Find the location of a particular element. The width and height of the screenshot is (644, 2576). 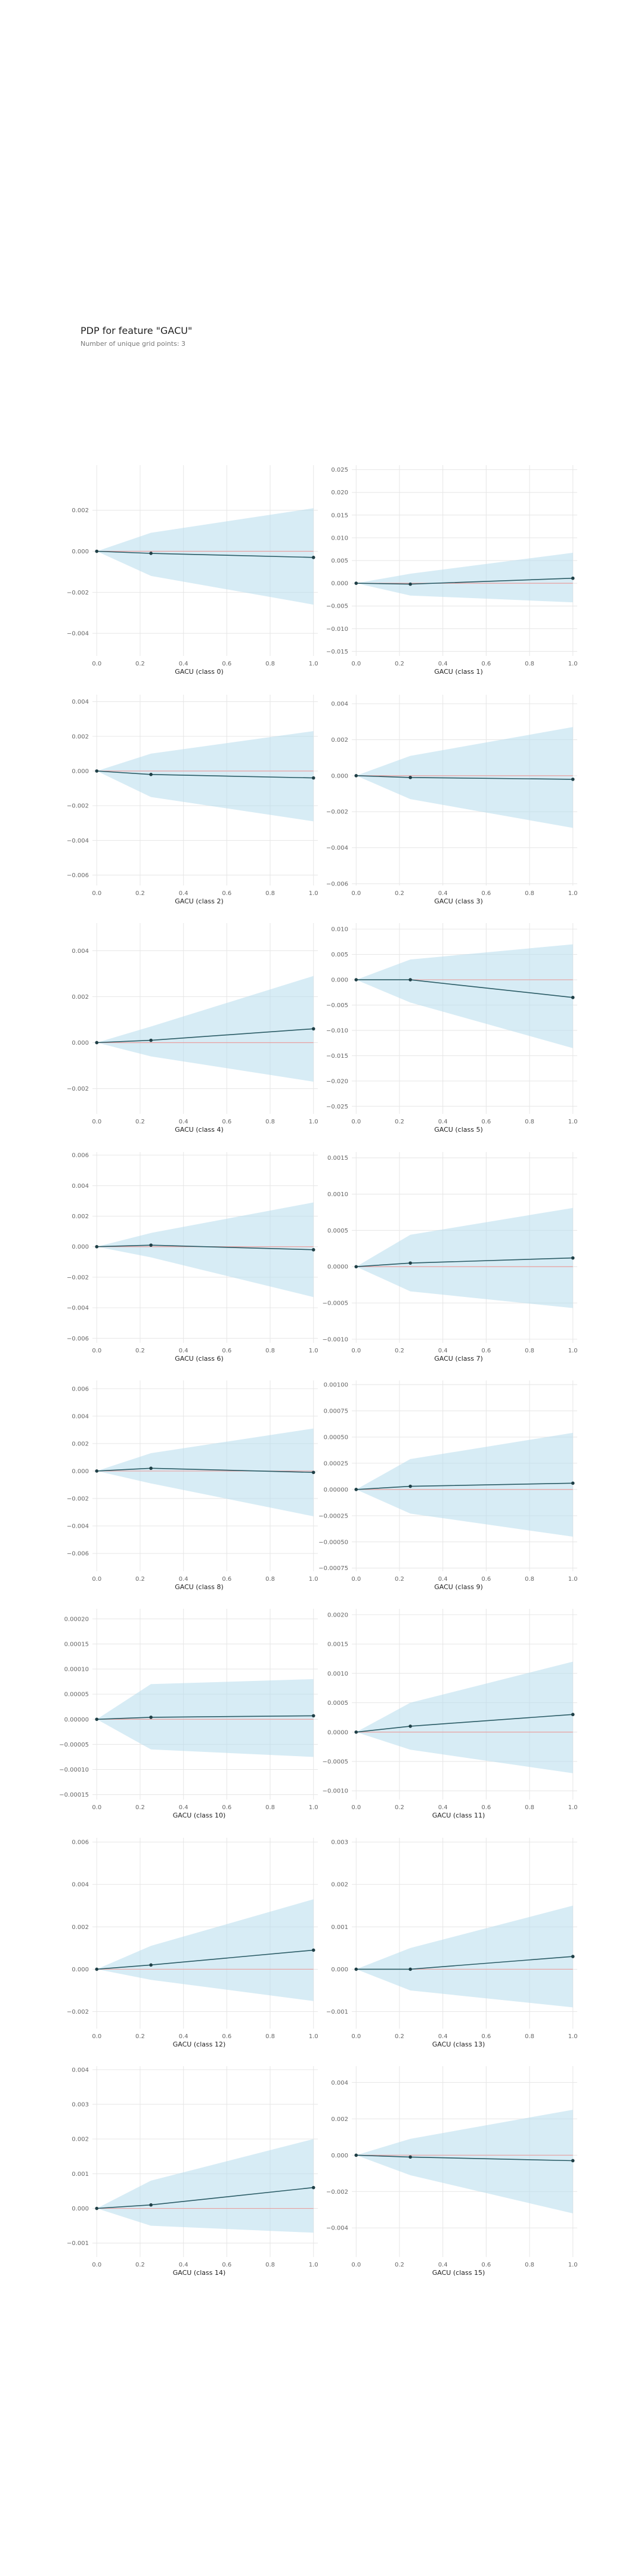

y-tick-label: 0.00020 is located at coordinates (77, 1620).